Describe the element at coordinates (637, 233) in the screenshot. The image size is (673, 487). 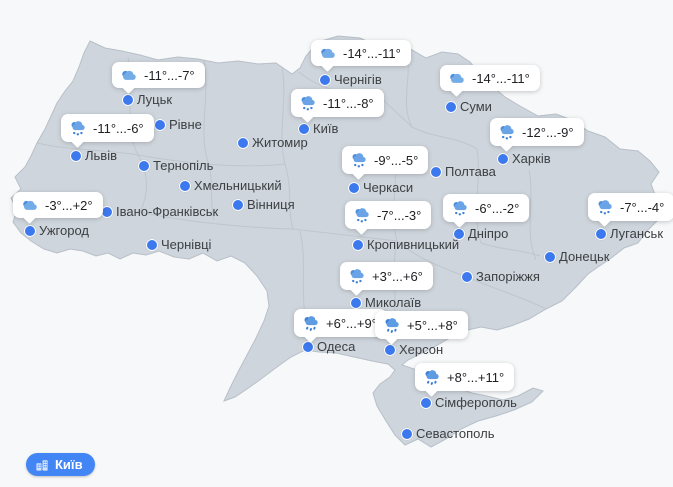
I see `city-label: Луганськ` at that location.